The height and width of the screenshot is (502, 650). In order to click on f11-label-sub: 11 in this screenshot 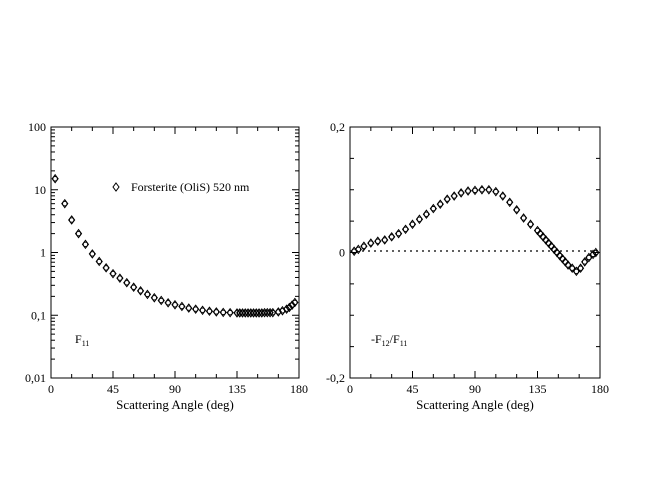, I will do `click(86, 343)`.